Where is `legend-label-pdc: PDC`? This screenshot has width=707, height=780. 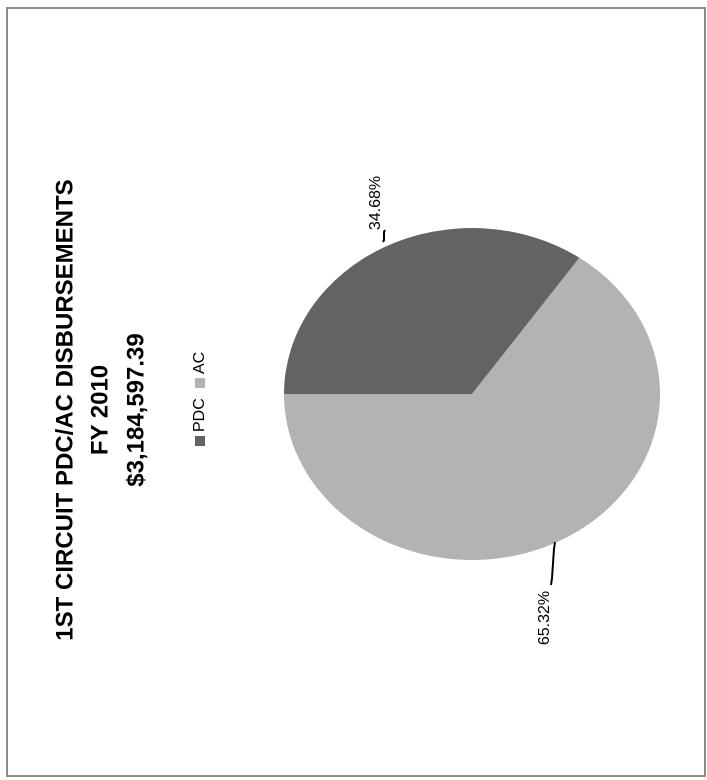 legend-label-pdc: PDC is located at coordinates (199, 415).